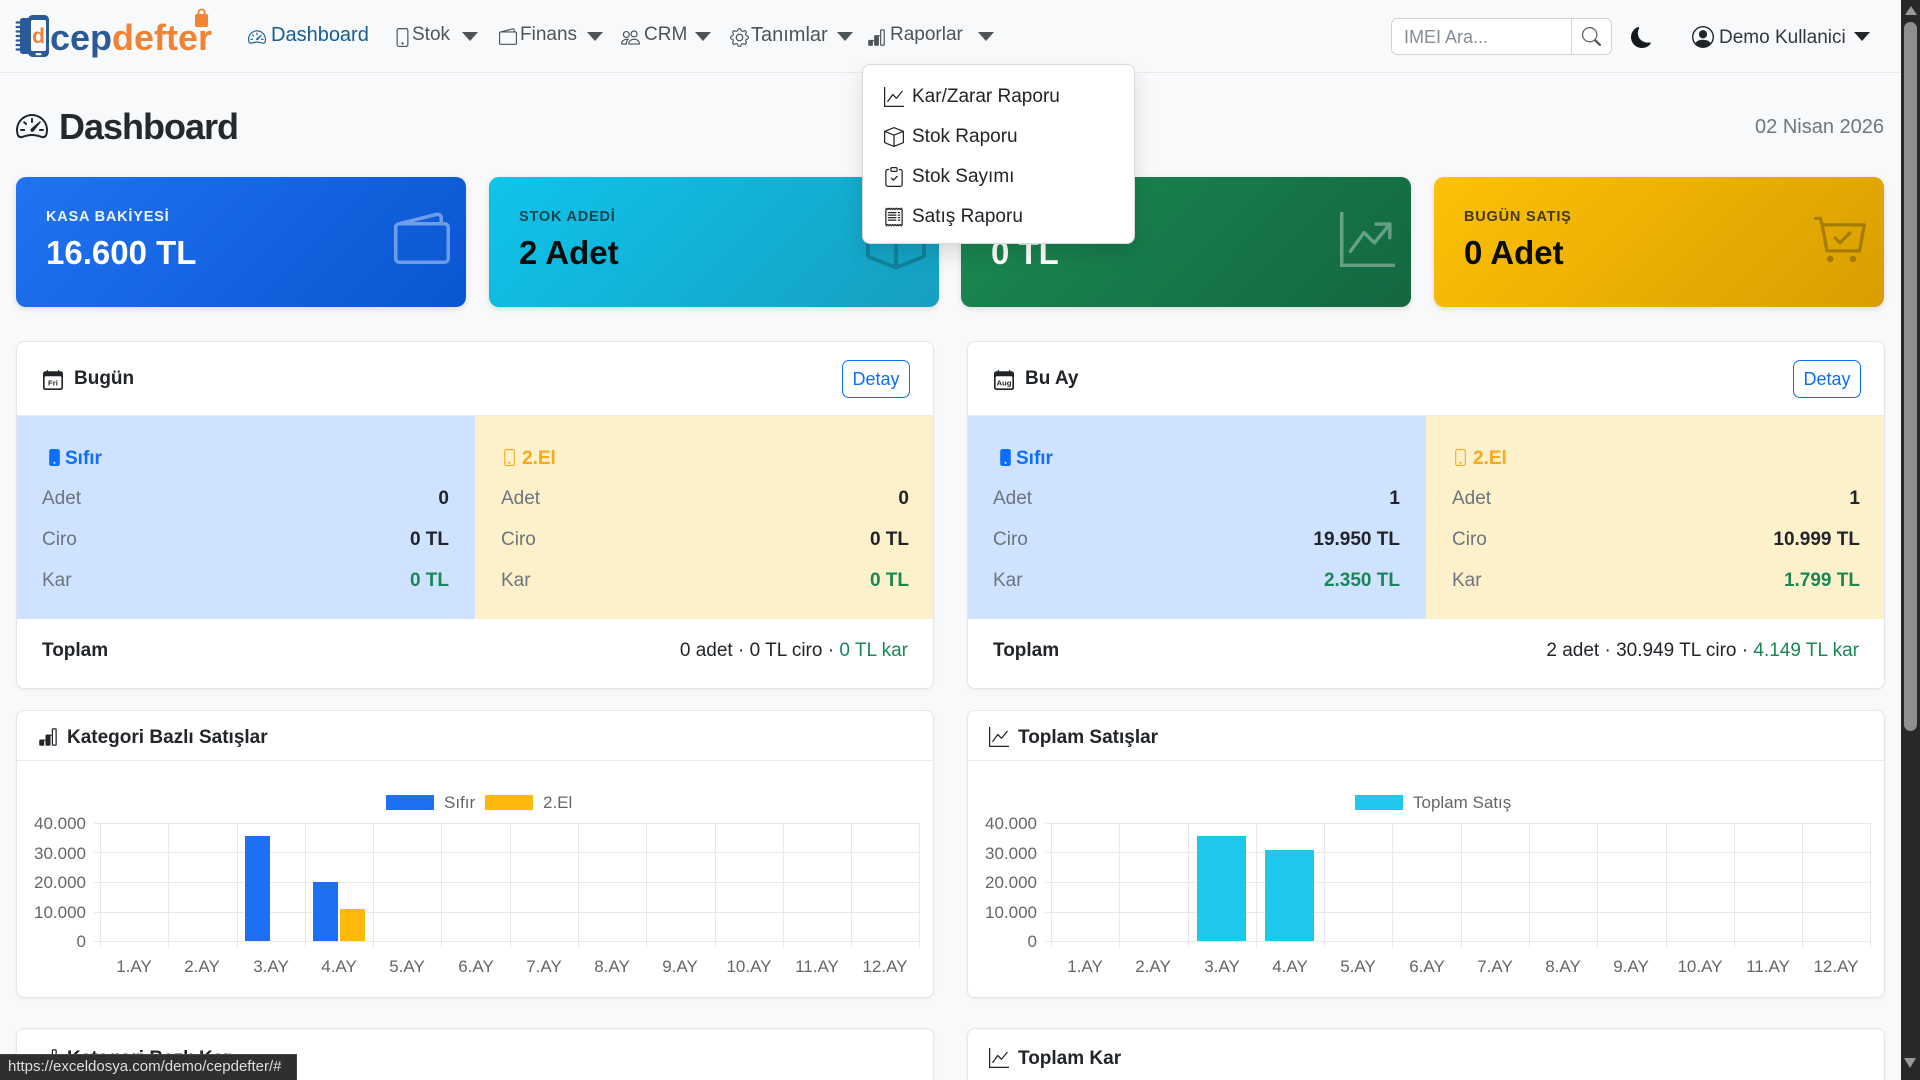  I want to click on svg-text: Fri, so click(53, 382).